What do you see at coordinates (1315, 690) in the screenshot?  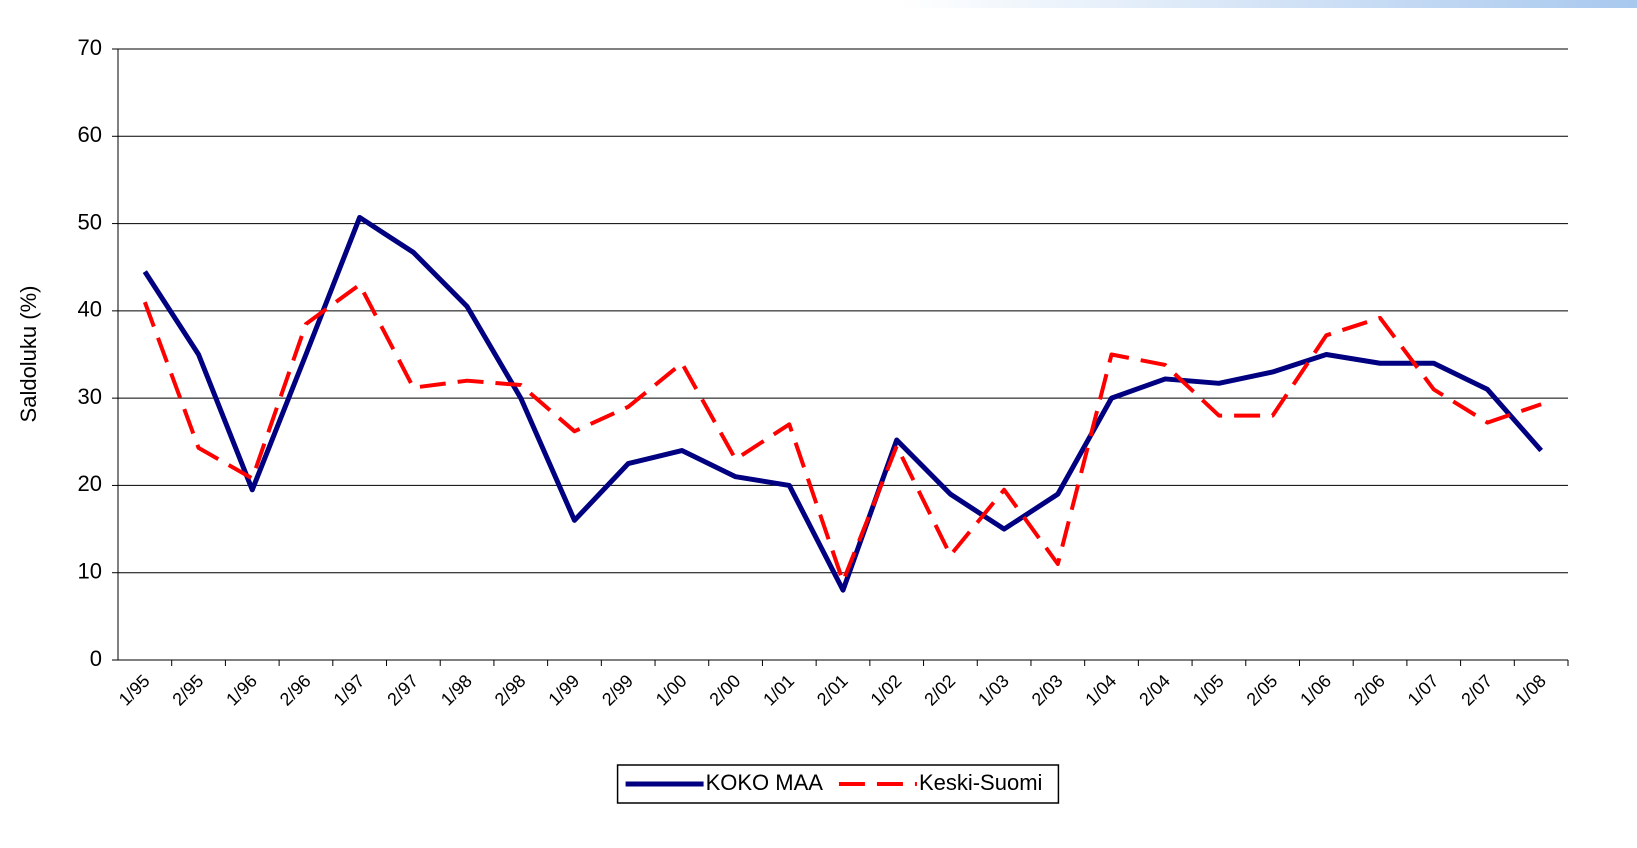 I see `x-tick-label: 1/06` at bounding box center [1315, 690].